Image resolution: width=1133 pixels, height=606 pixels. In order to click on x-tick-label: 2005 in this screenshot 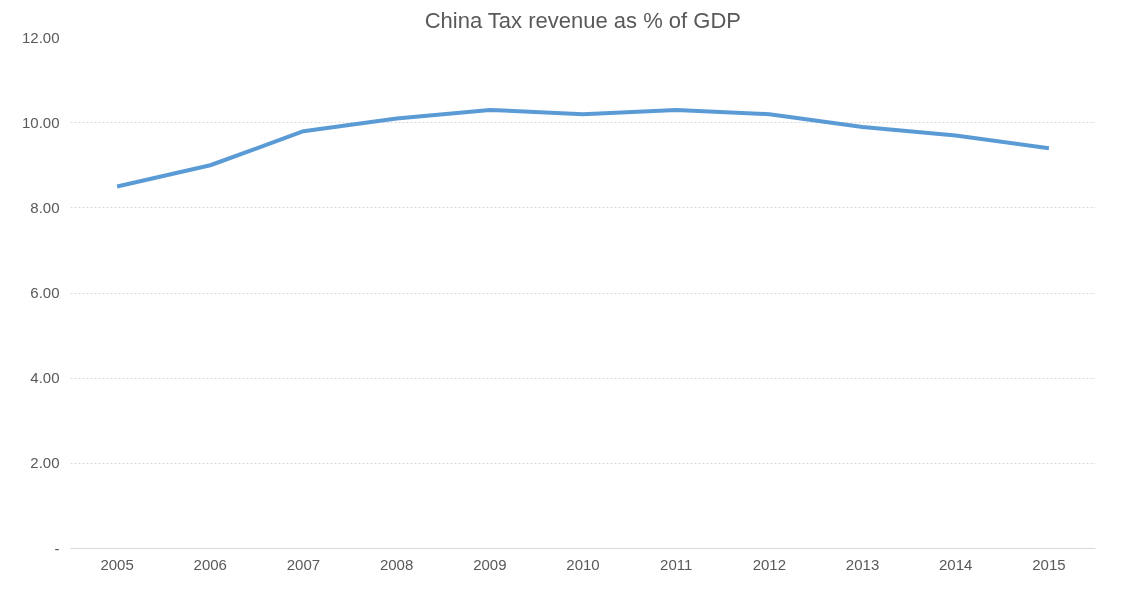, I will do `click(117, 564)`.